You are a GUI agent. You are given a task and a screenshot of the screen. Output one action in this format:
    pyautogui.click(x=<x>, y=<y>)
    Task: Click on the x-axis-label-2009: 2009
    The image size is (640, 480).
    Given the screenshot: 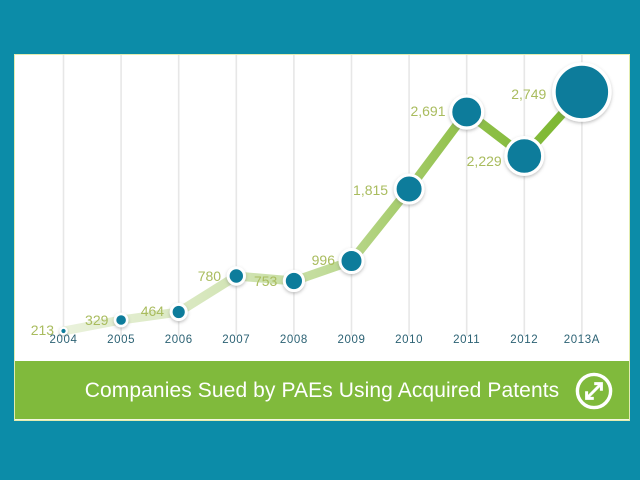 What is the action you would take?
    pyautogui.click(x=352, y=340)
    